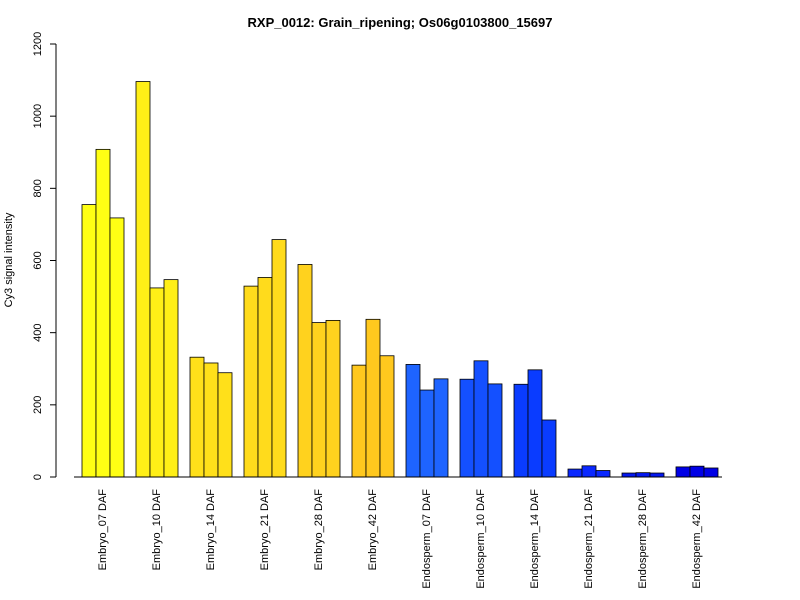  What do you see at coordinates (38, 116) in the screenshot?
I see `y-tick-label: 1000` at bounding box center [38, 116].